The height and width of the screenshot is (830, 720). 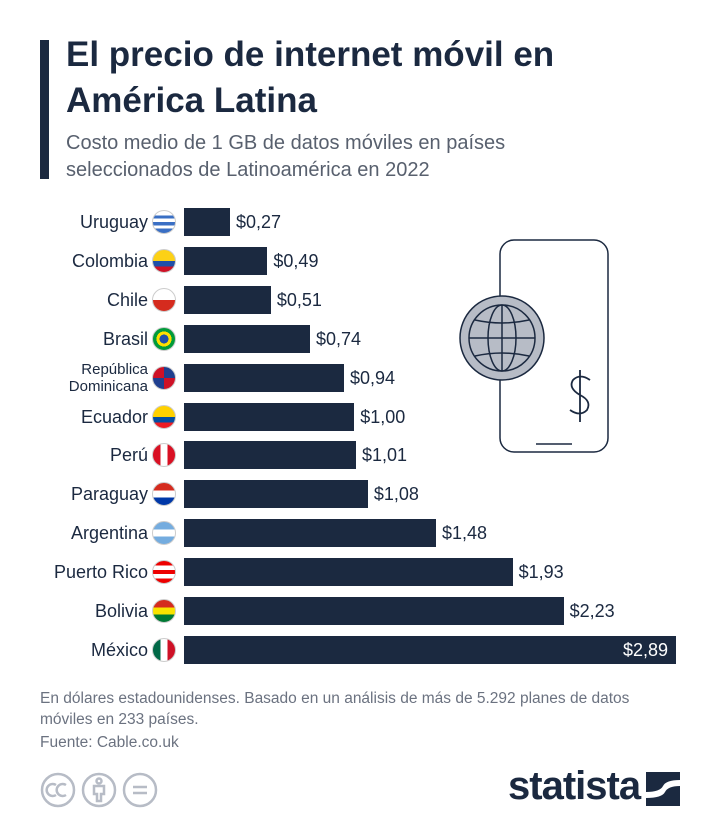 What do you see at coordinates (121, 611) in the screenshot?
I see `y-tick-label: Bolivia` at bounding box center [121, 611].